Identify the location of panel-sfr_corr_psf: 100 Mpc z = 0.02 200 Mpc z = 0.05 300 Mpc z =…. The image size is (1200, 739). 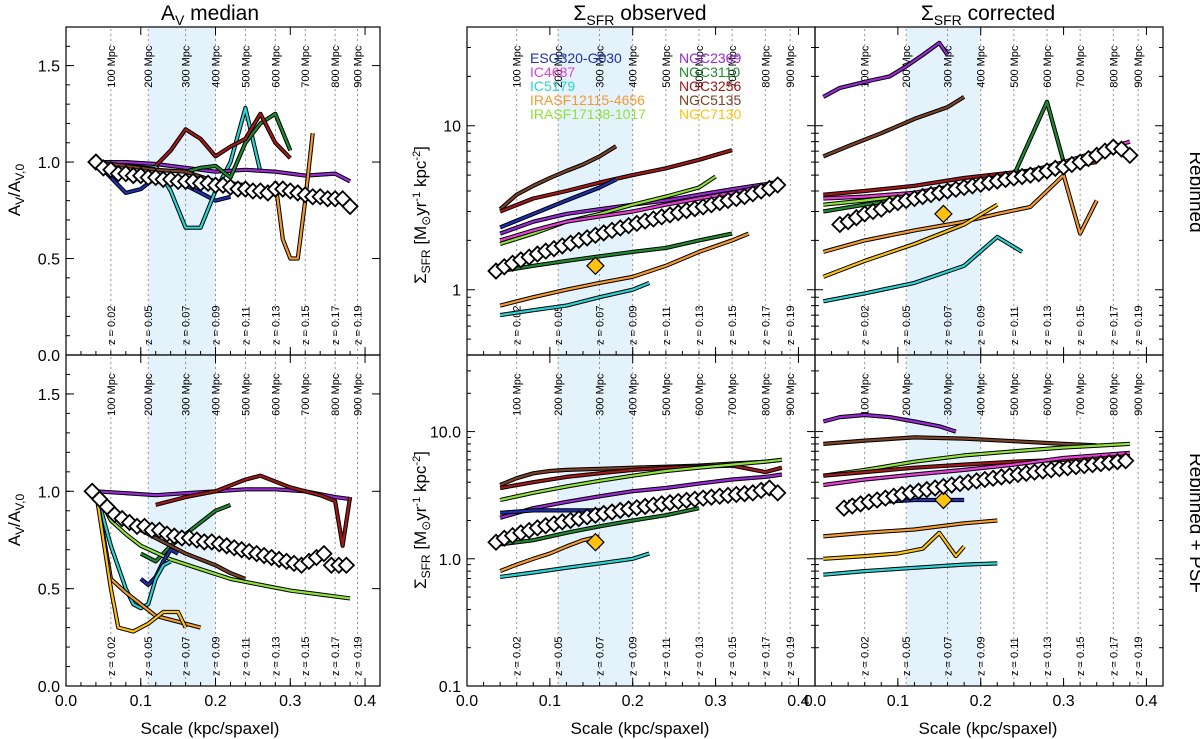
(984, 532).